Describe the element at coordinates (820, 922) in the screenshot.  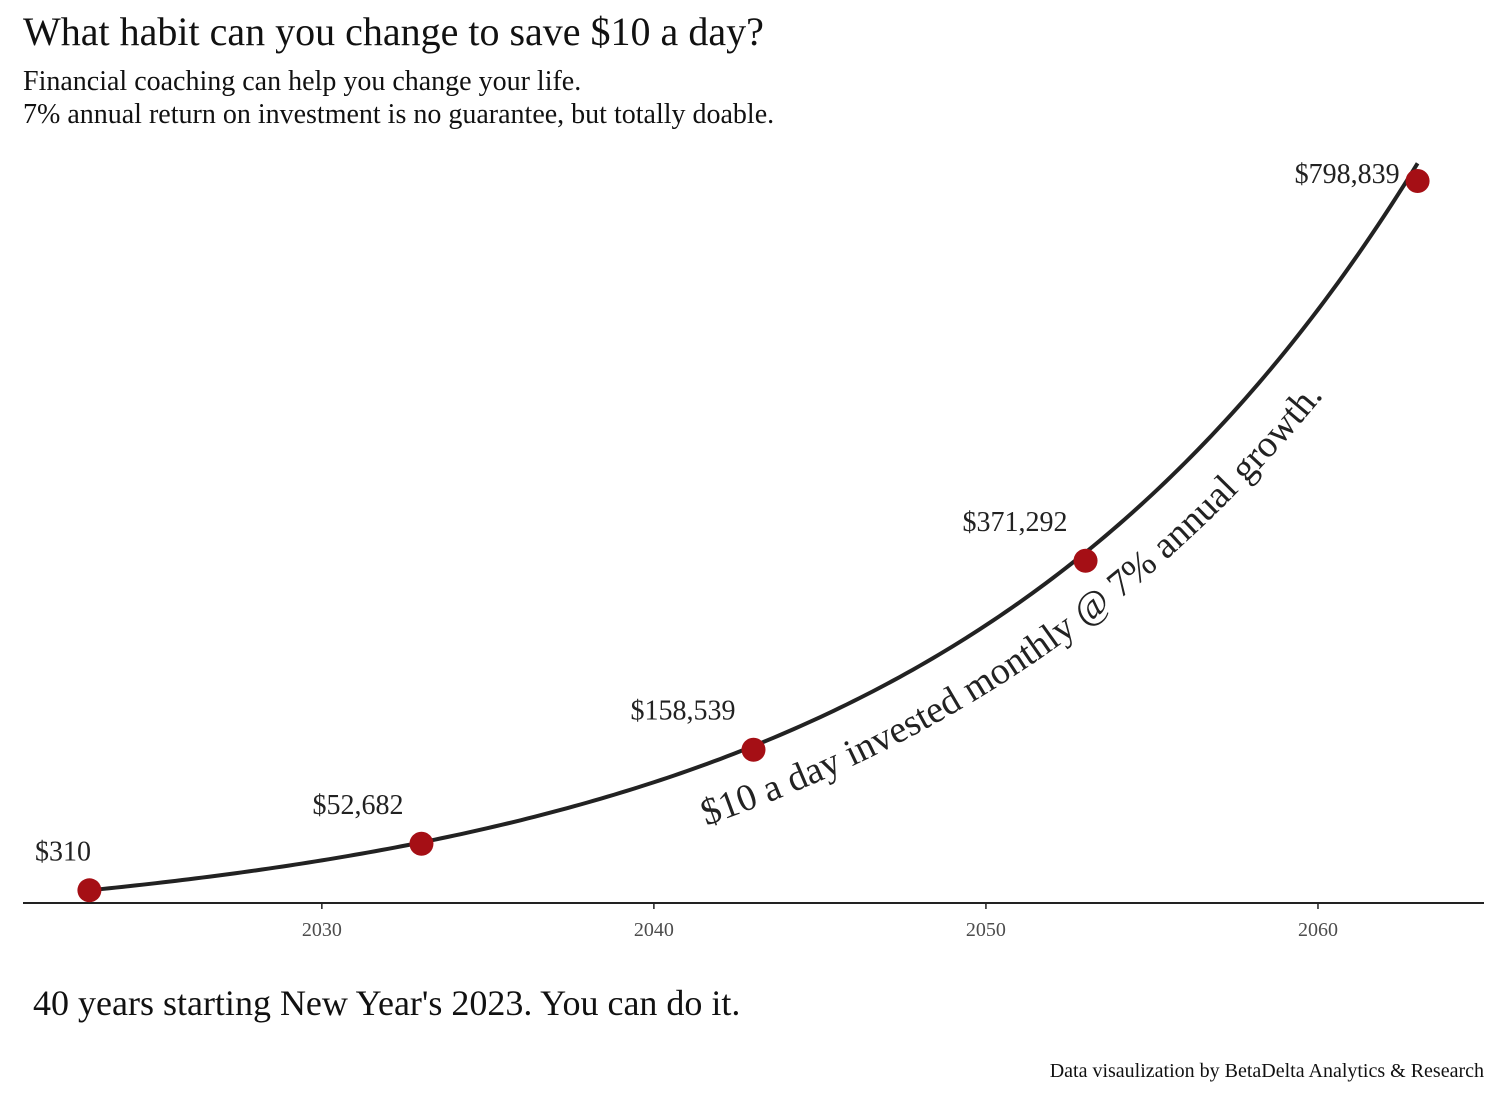
I see `x-axis-ticks: 2030 2040 2050 2060` at that location.